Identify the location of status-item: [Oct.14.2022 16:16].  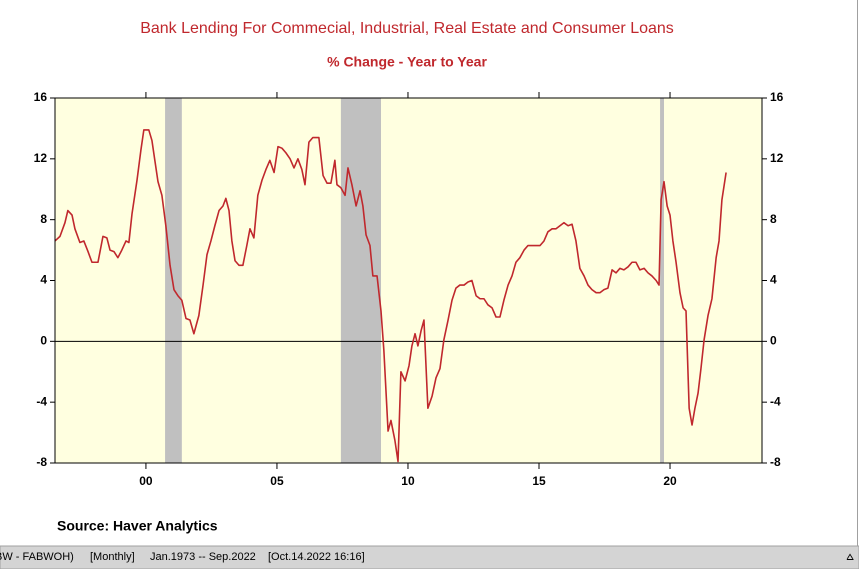
(316, 557).